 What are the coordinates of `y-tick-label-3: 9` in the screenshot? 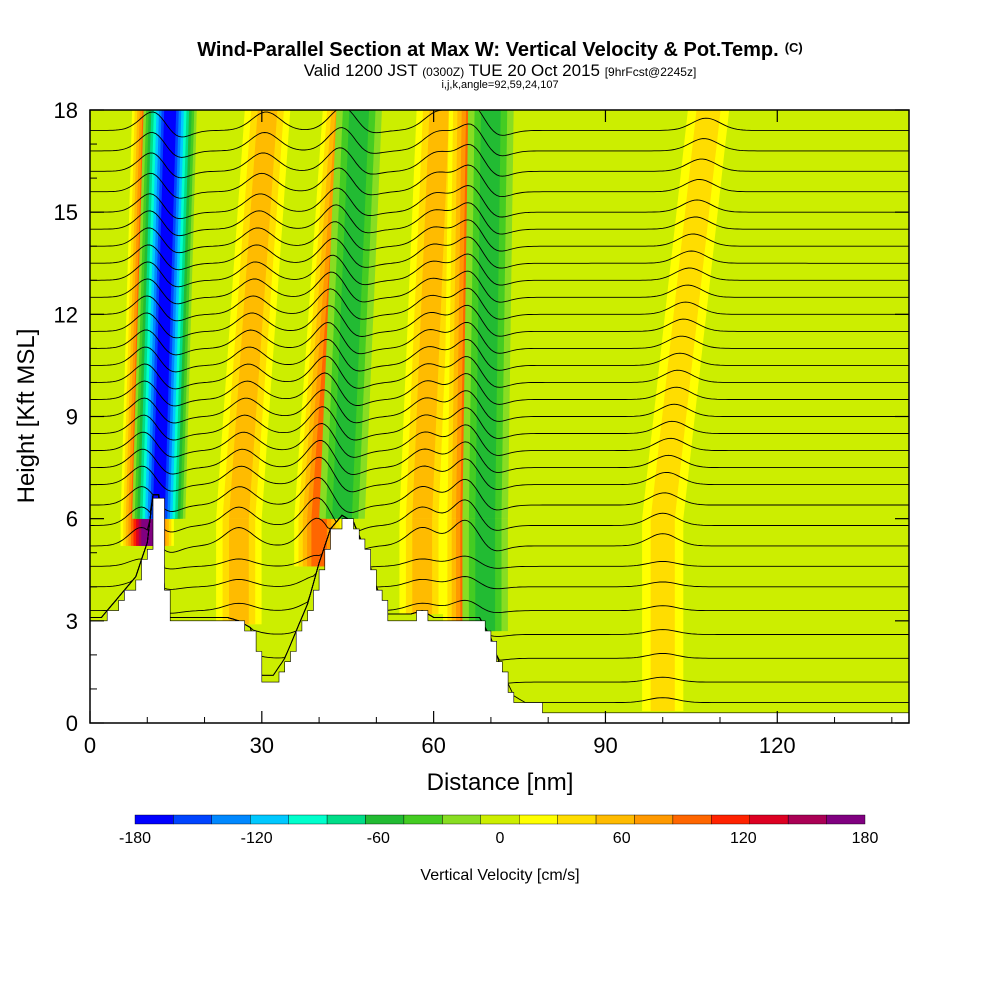 It's located at (72, 417).